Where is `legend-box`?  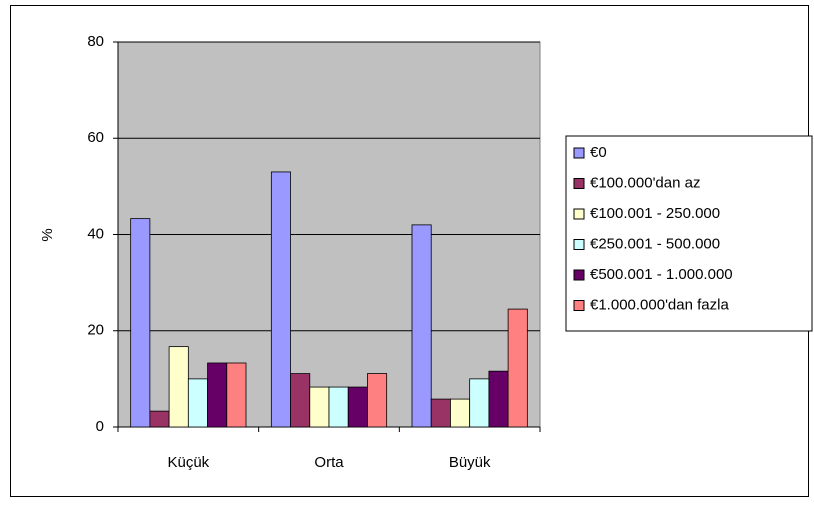
legend-box is located at coordinates (689, 233).